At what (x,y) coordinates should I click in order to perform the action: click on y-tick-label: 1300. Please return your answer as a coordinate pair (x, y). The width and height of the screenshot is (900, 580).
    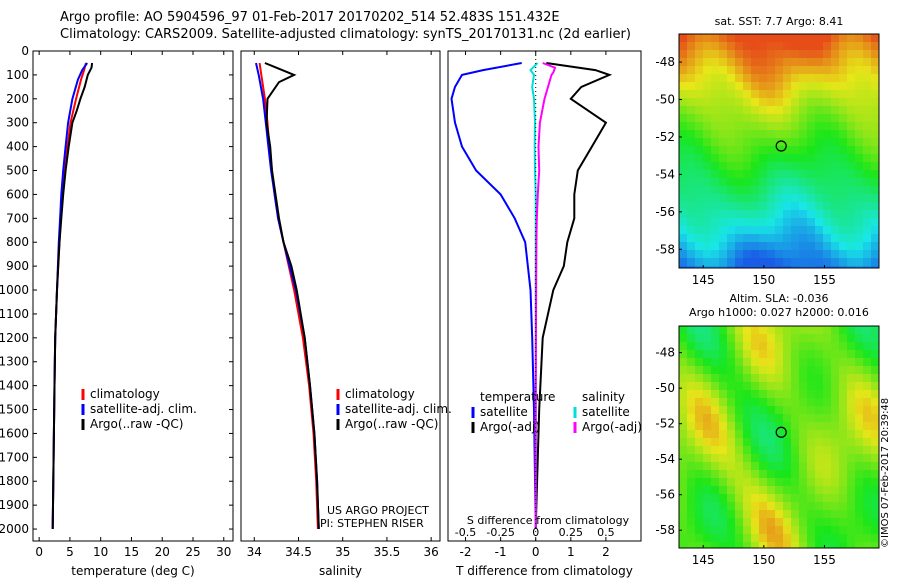
    Looking at the image, I should click on (14, 362).